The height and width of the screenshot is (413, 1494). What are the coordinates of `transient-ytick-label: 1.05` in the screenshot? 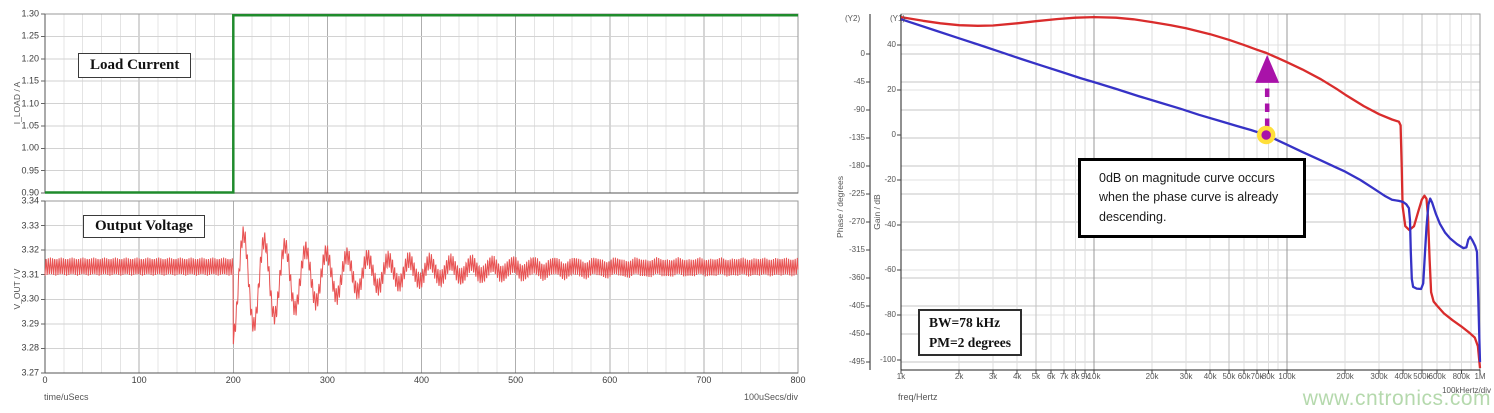 It's located at (30, 125).